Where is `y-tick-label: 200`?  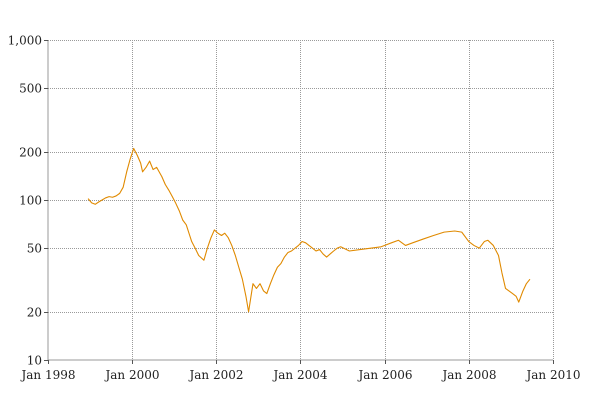
y-tick-label: 200 is located at coordinates (30, 153).